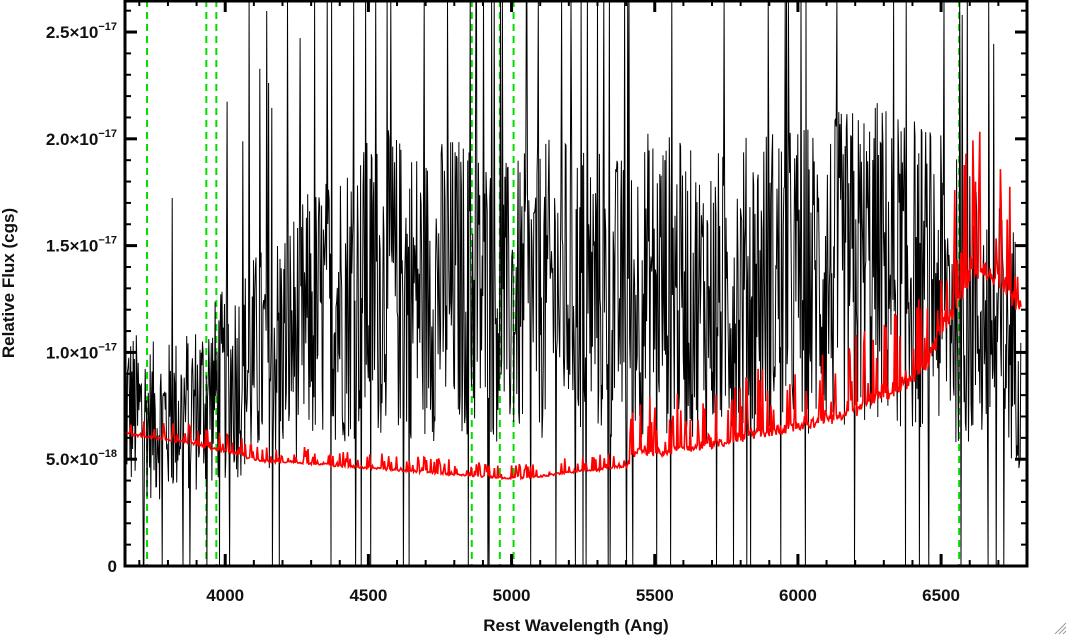  Describe the element at coordinates (81, 138) in the screenshot. I see `y-tick-label: 2.0×10⁻¹⁷` at that location.